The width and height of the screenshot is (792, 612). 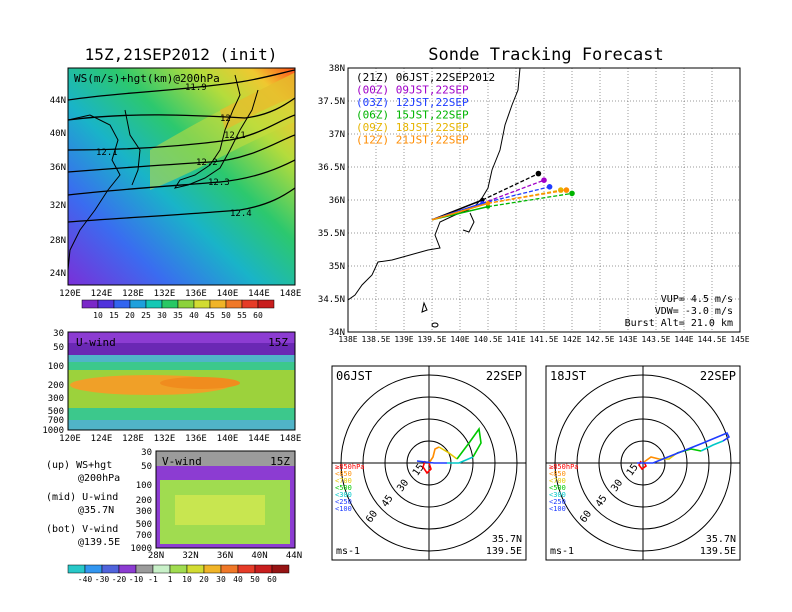 I want to click on track-lat-ticks: 38N 37.5N 37N 36.5N 36N 35.5N 35N 34.5N 34N, so click(x=331, y=201).